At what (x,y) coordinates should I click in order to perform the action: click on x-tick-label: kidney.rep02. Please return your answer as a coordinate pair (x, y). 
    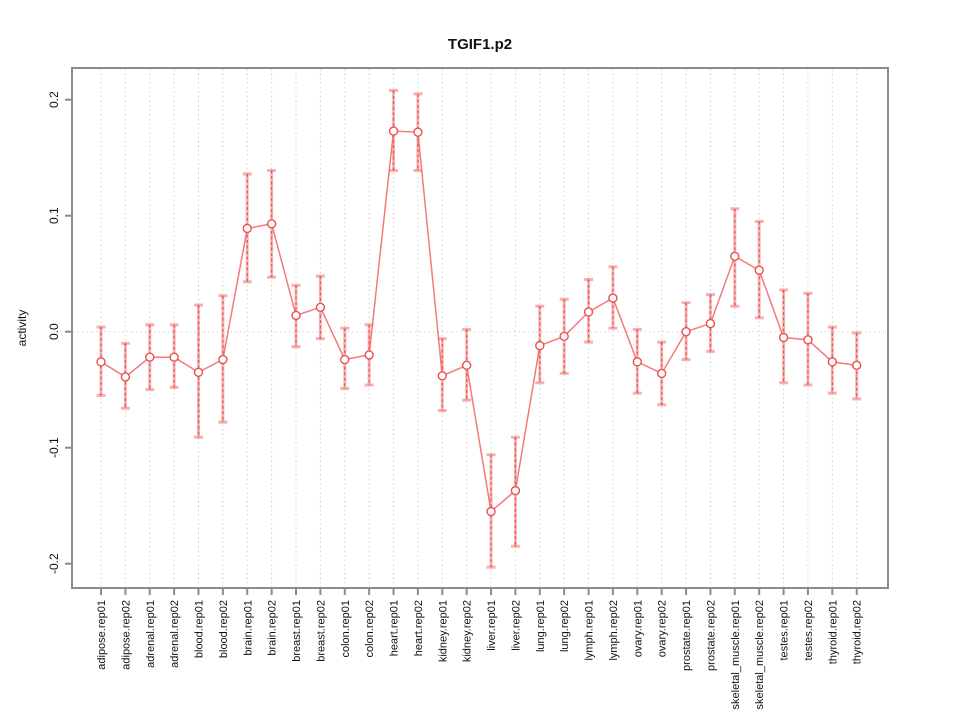
    Looking at the image, I should click on (468, 631).